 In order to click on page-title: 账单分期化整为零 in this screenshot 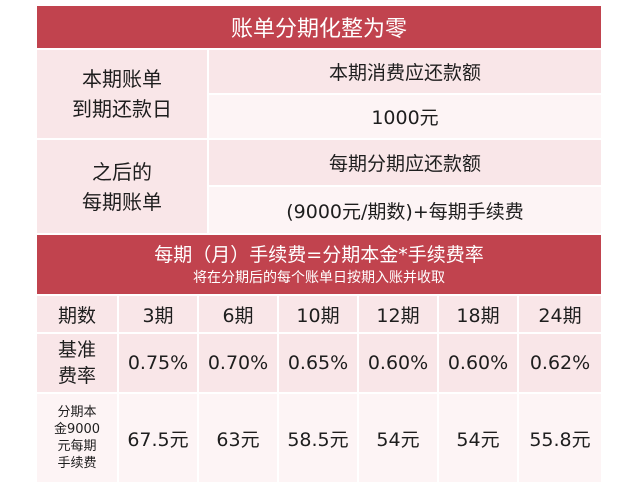, I will do `click(319, 27)`.